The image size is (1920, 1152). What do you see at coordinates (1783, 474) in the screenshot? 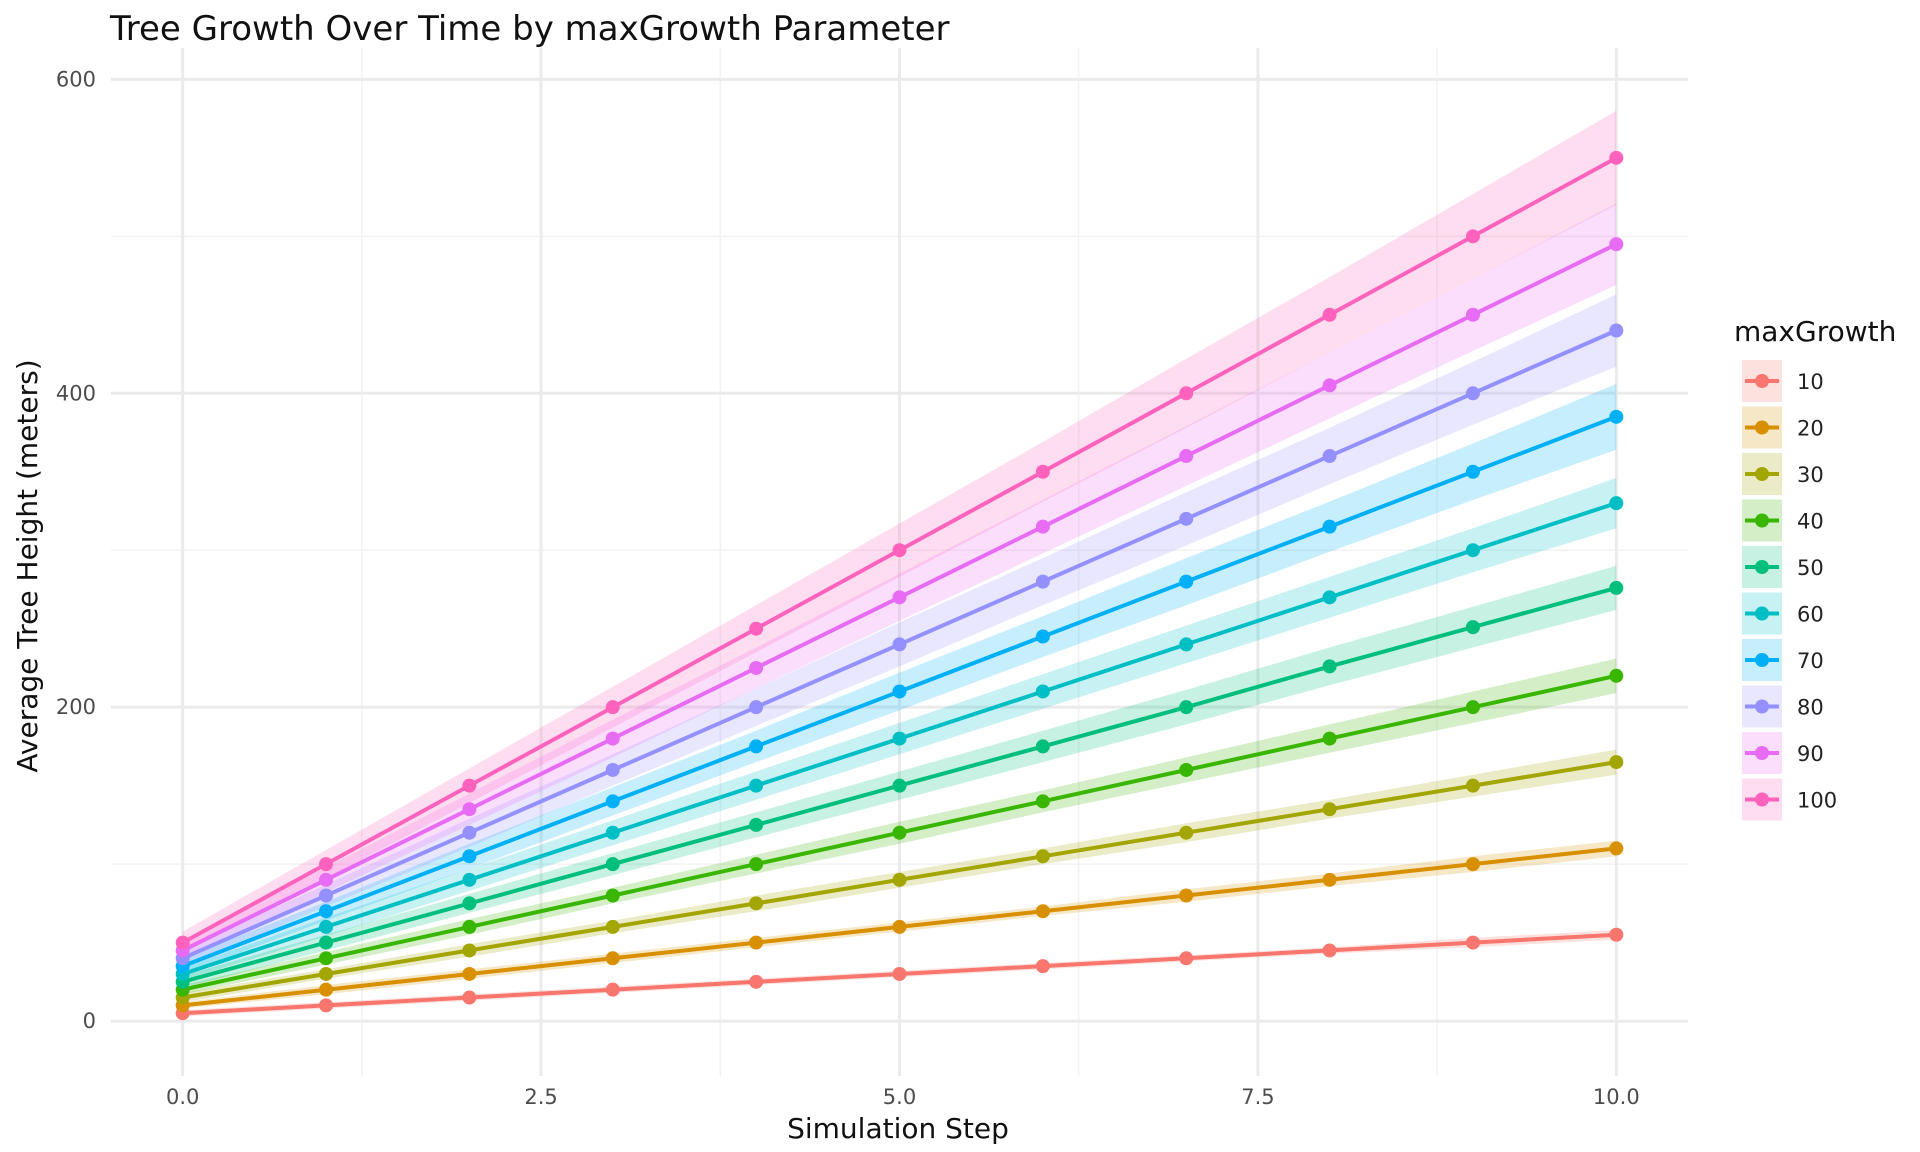
I see `legend-item-30: 30` at bounding box center [1783, 474].